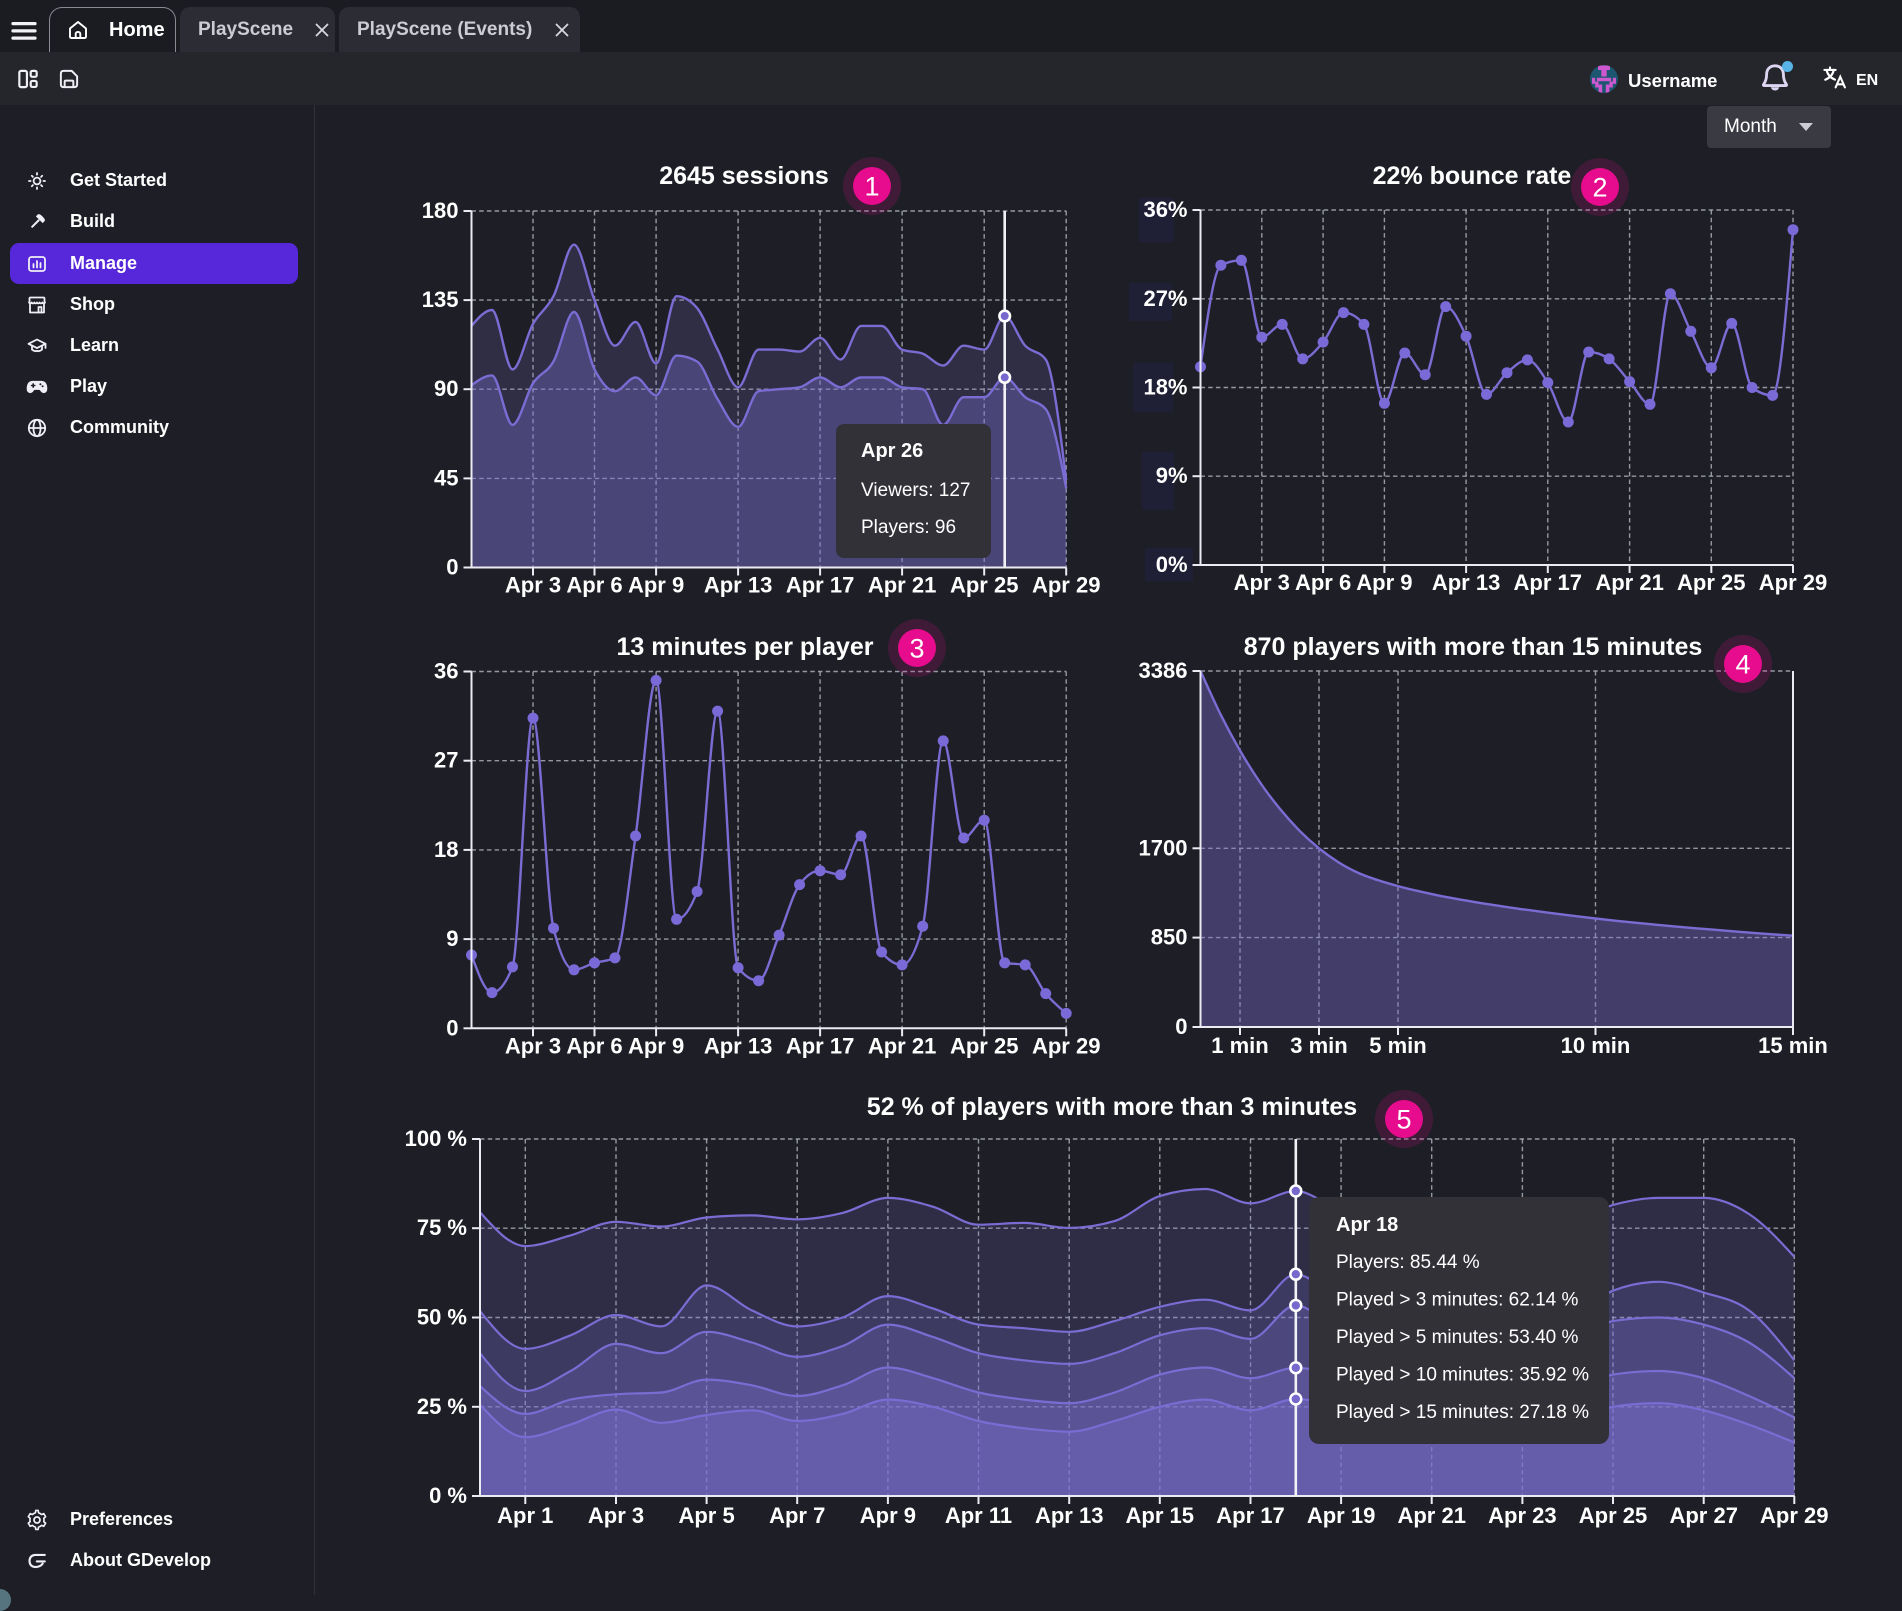  Describe the element at coordinates (916, 490) in the screenshot. I see `svg-text: Viewers: 127` at that location.